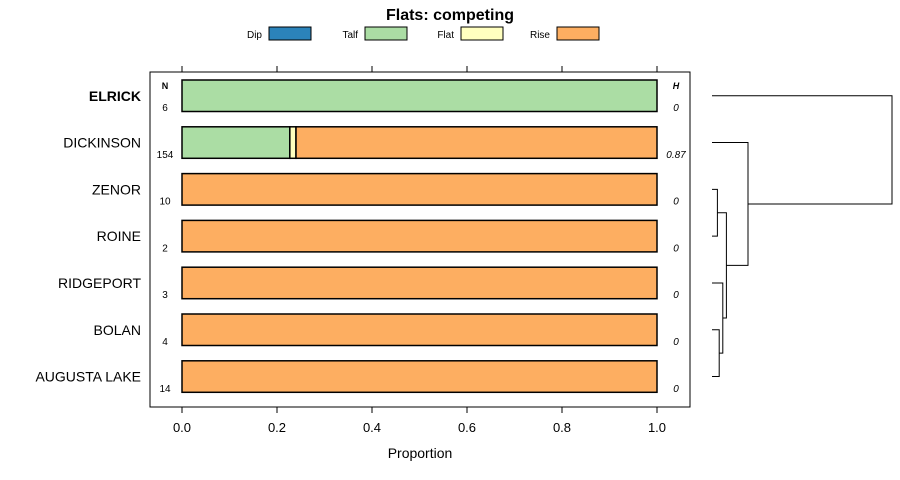  What do you see at coordinates (423, 33) in the screenshot?
I see `legend: Dip Talf Flat Rise` at bounding box center [423, 33].